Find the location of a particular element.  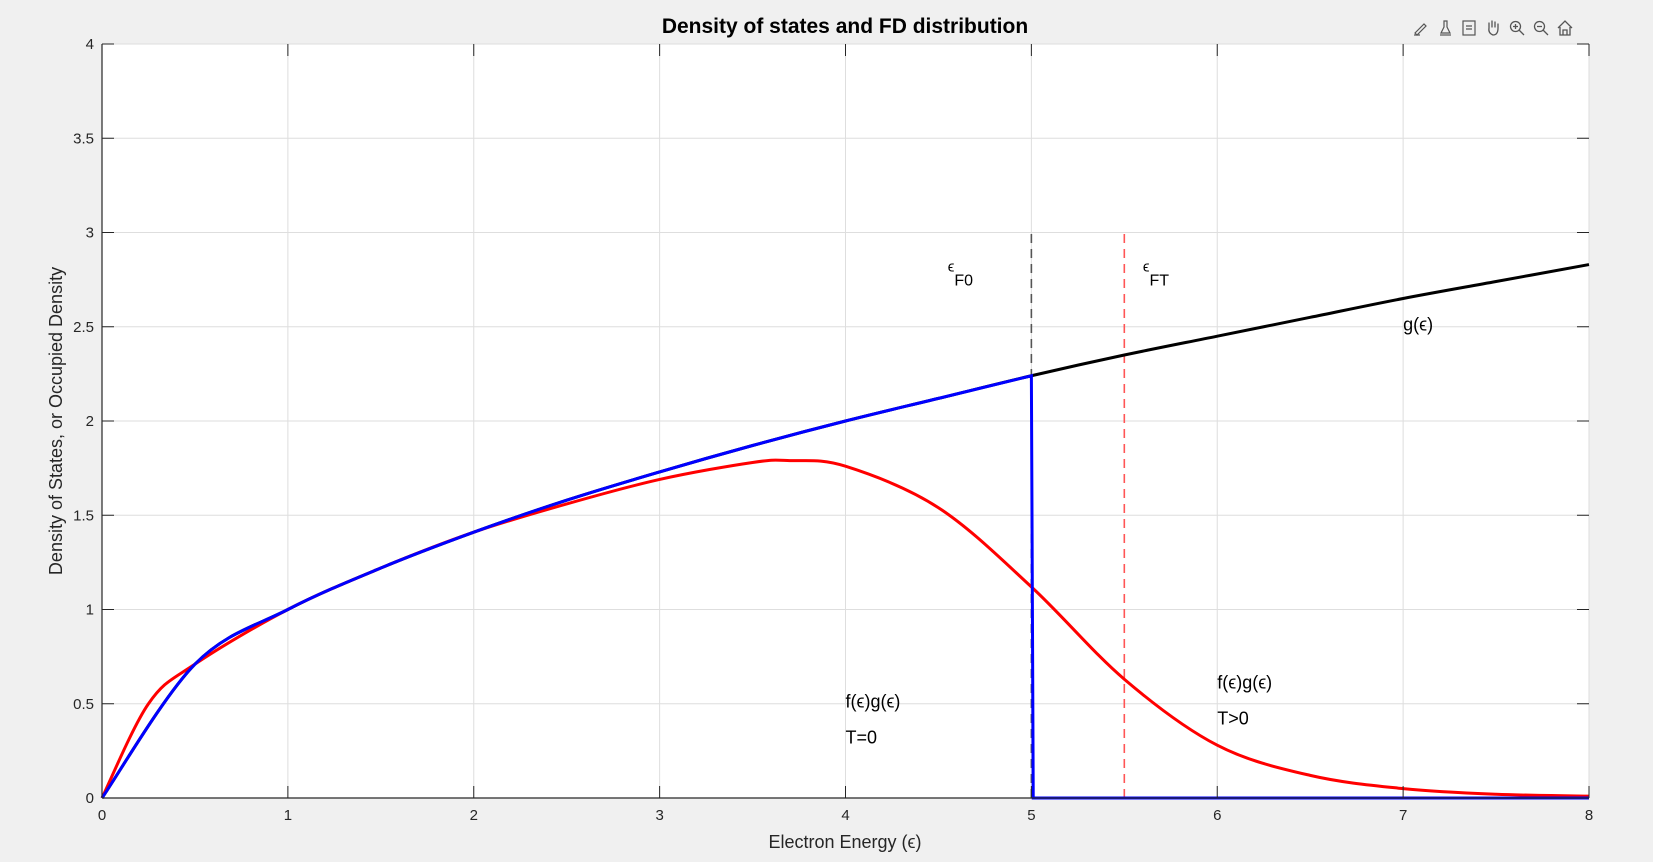

annotation-1: ϵFT is located at coordinates (1156, 274).